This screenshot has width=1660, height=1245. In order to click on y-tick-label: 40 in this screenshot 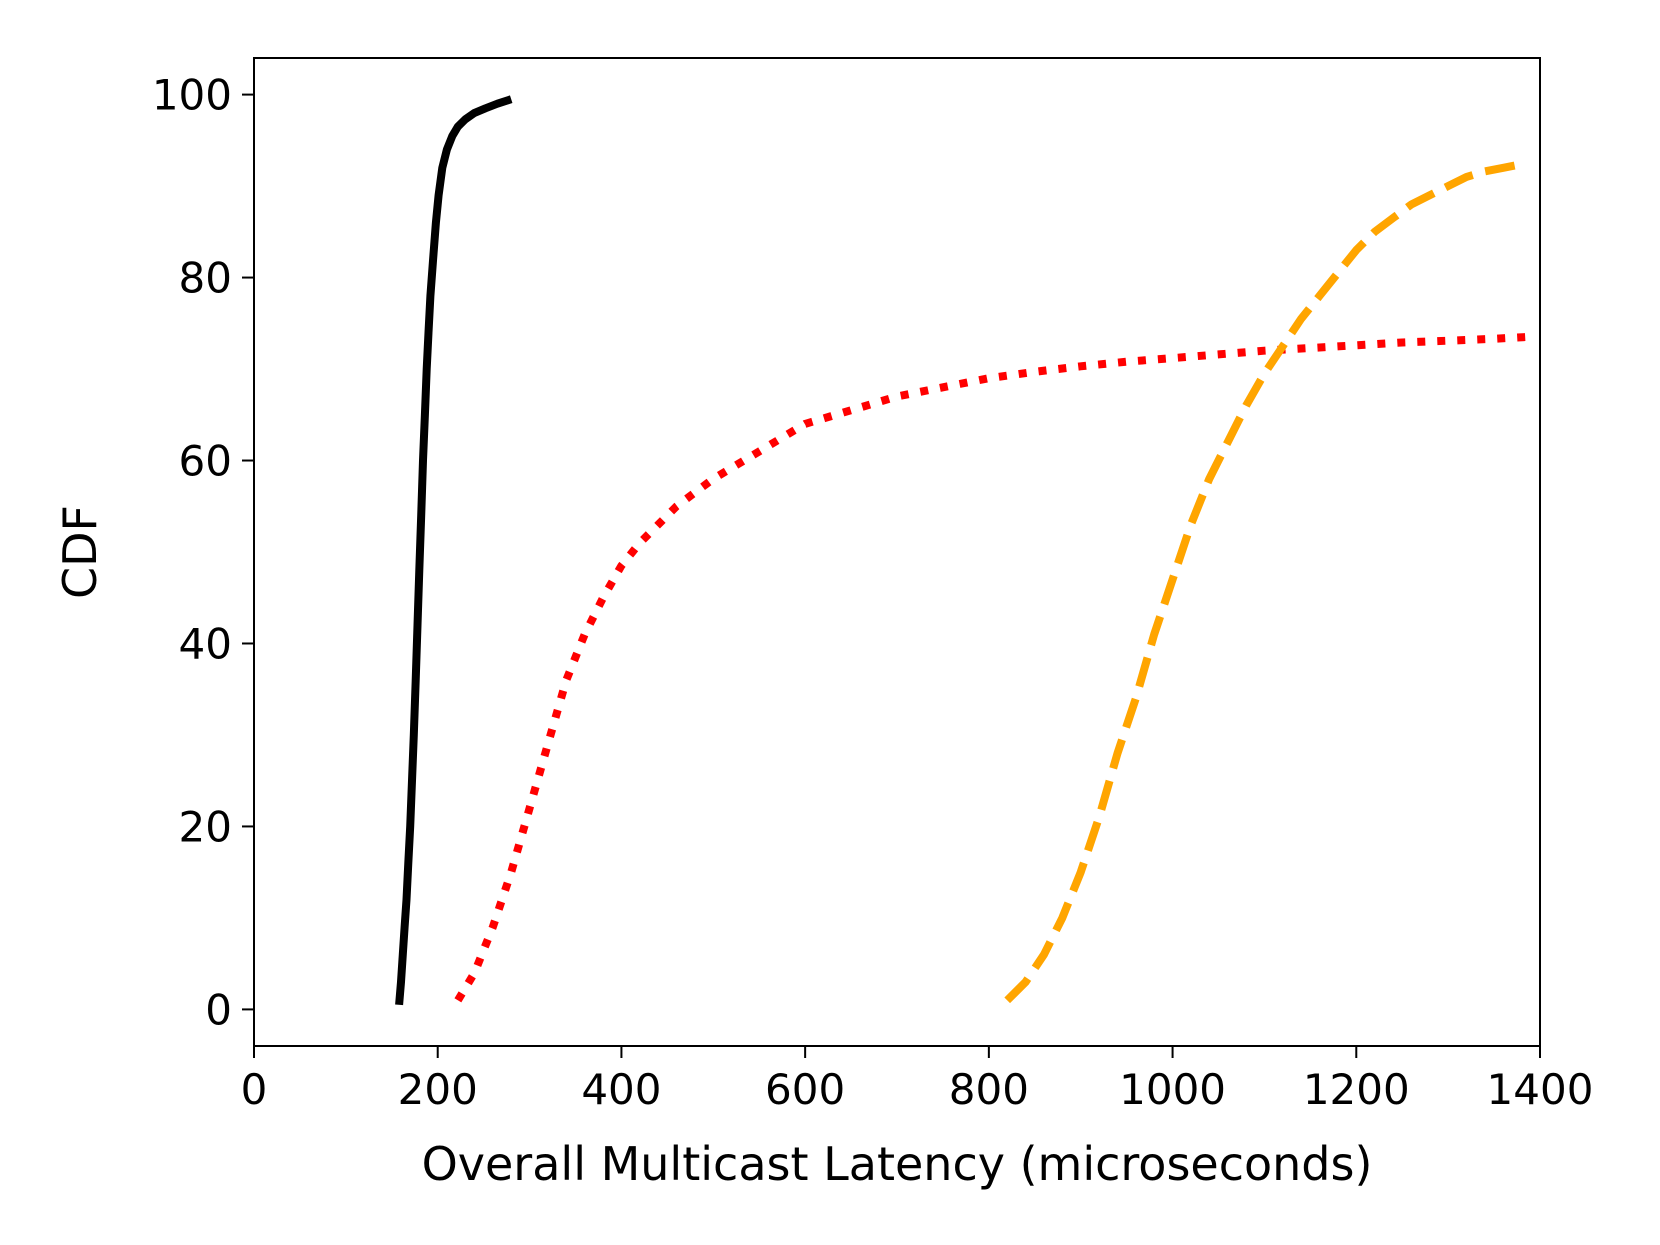, I will do `click(205, 643)`.